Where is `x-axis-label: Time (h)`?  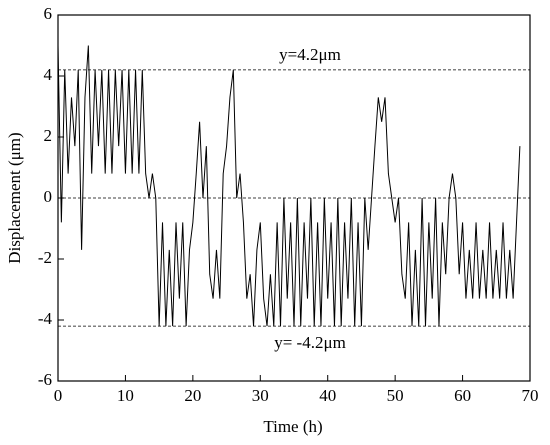 x-axis-label: Time (h) is located at coordinates (292, 426).